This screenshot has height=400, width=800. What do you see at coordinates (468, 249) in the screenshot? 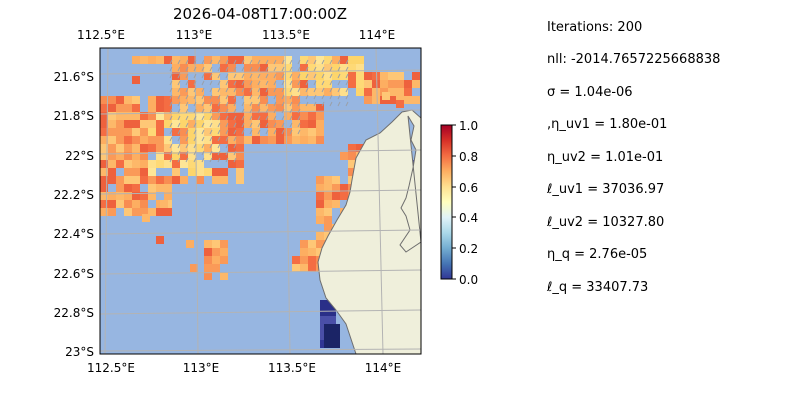
I see `colorbar-tick-label: 0.2` at bounding box center [468, 249].